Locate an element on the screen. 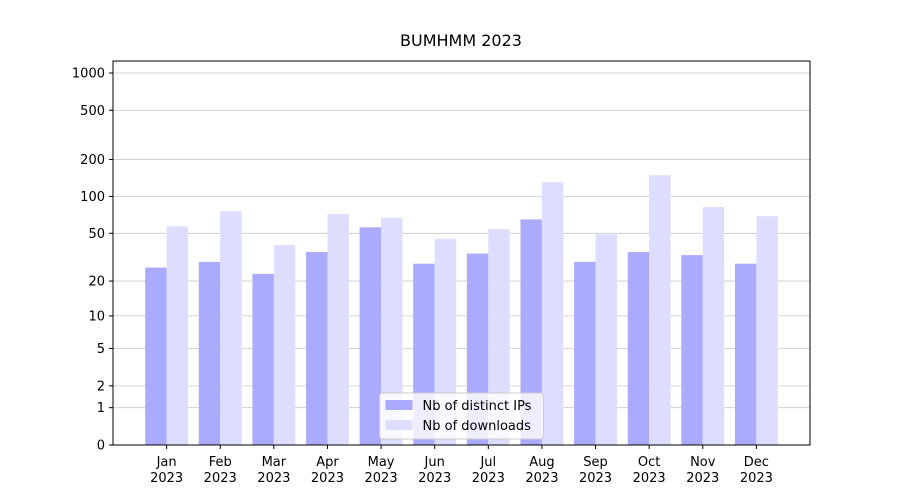  legend: Nb of distinct IPs Nb of downloads is located at coordinates (461, 416).